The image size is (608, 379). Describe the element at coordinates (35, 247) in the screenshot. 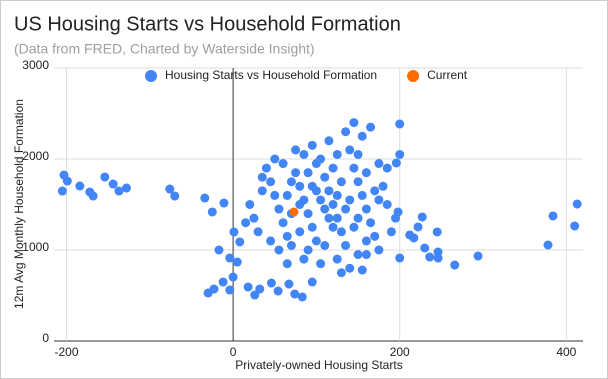

I see `y-tick-label: 1000` at that location.